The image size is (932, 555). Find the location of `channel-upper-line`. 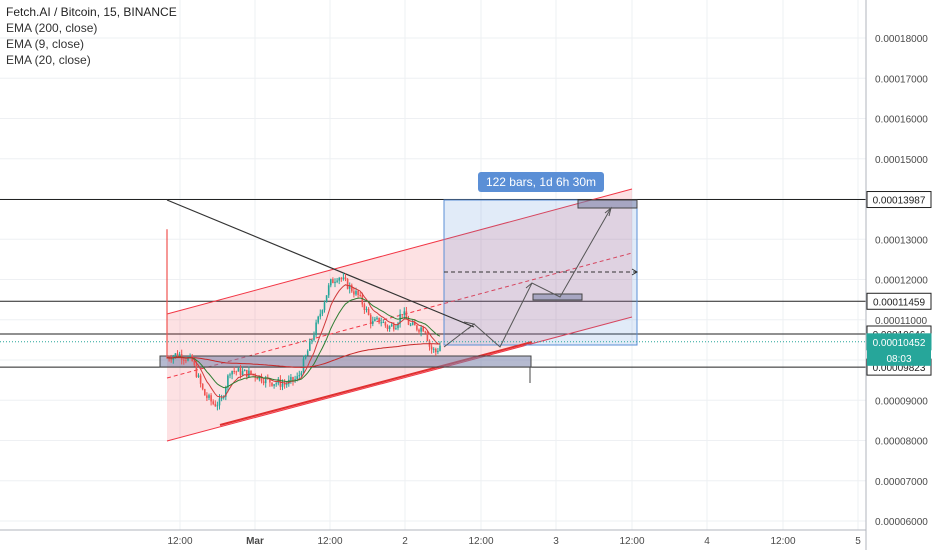

channel-upper-line is located at coordinates (399, 251).